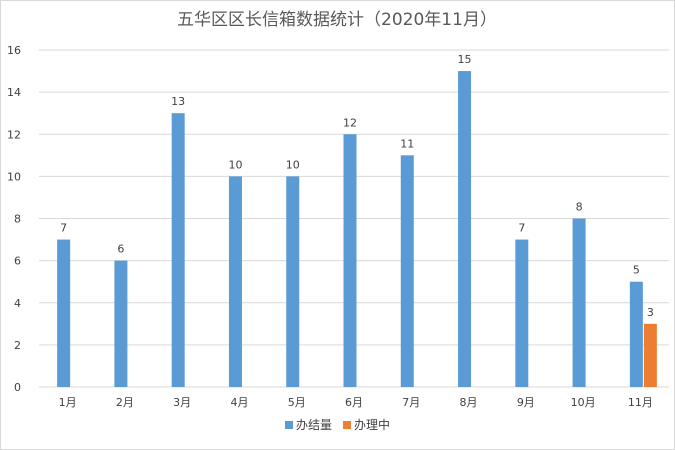  I want to click on y-tick-label: 0, so click(17, 387).